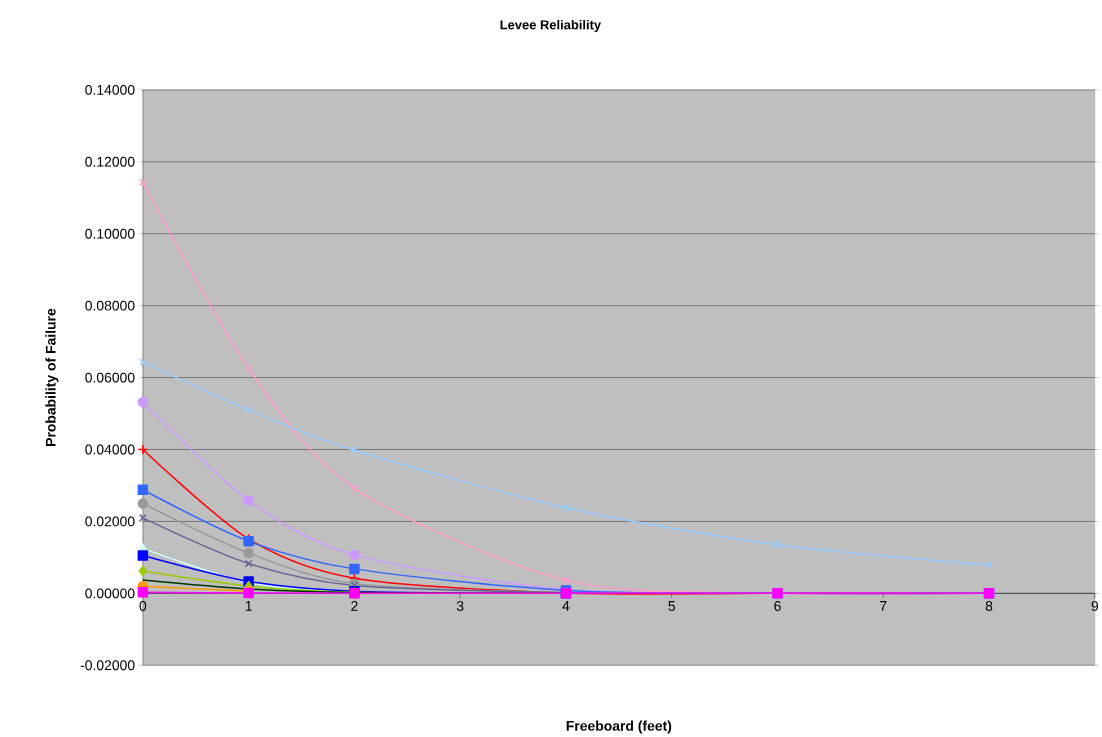 The width and height of the screenshot is (1102, 737). I want to click on x-tick-label: 8, so click(989, 606).